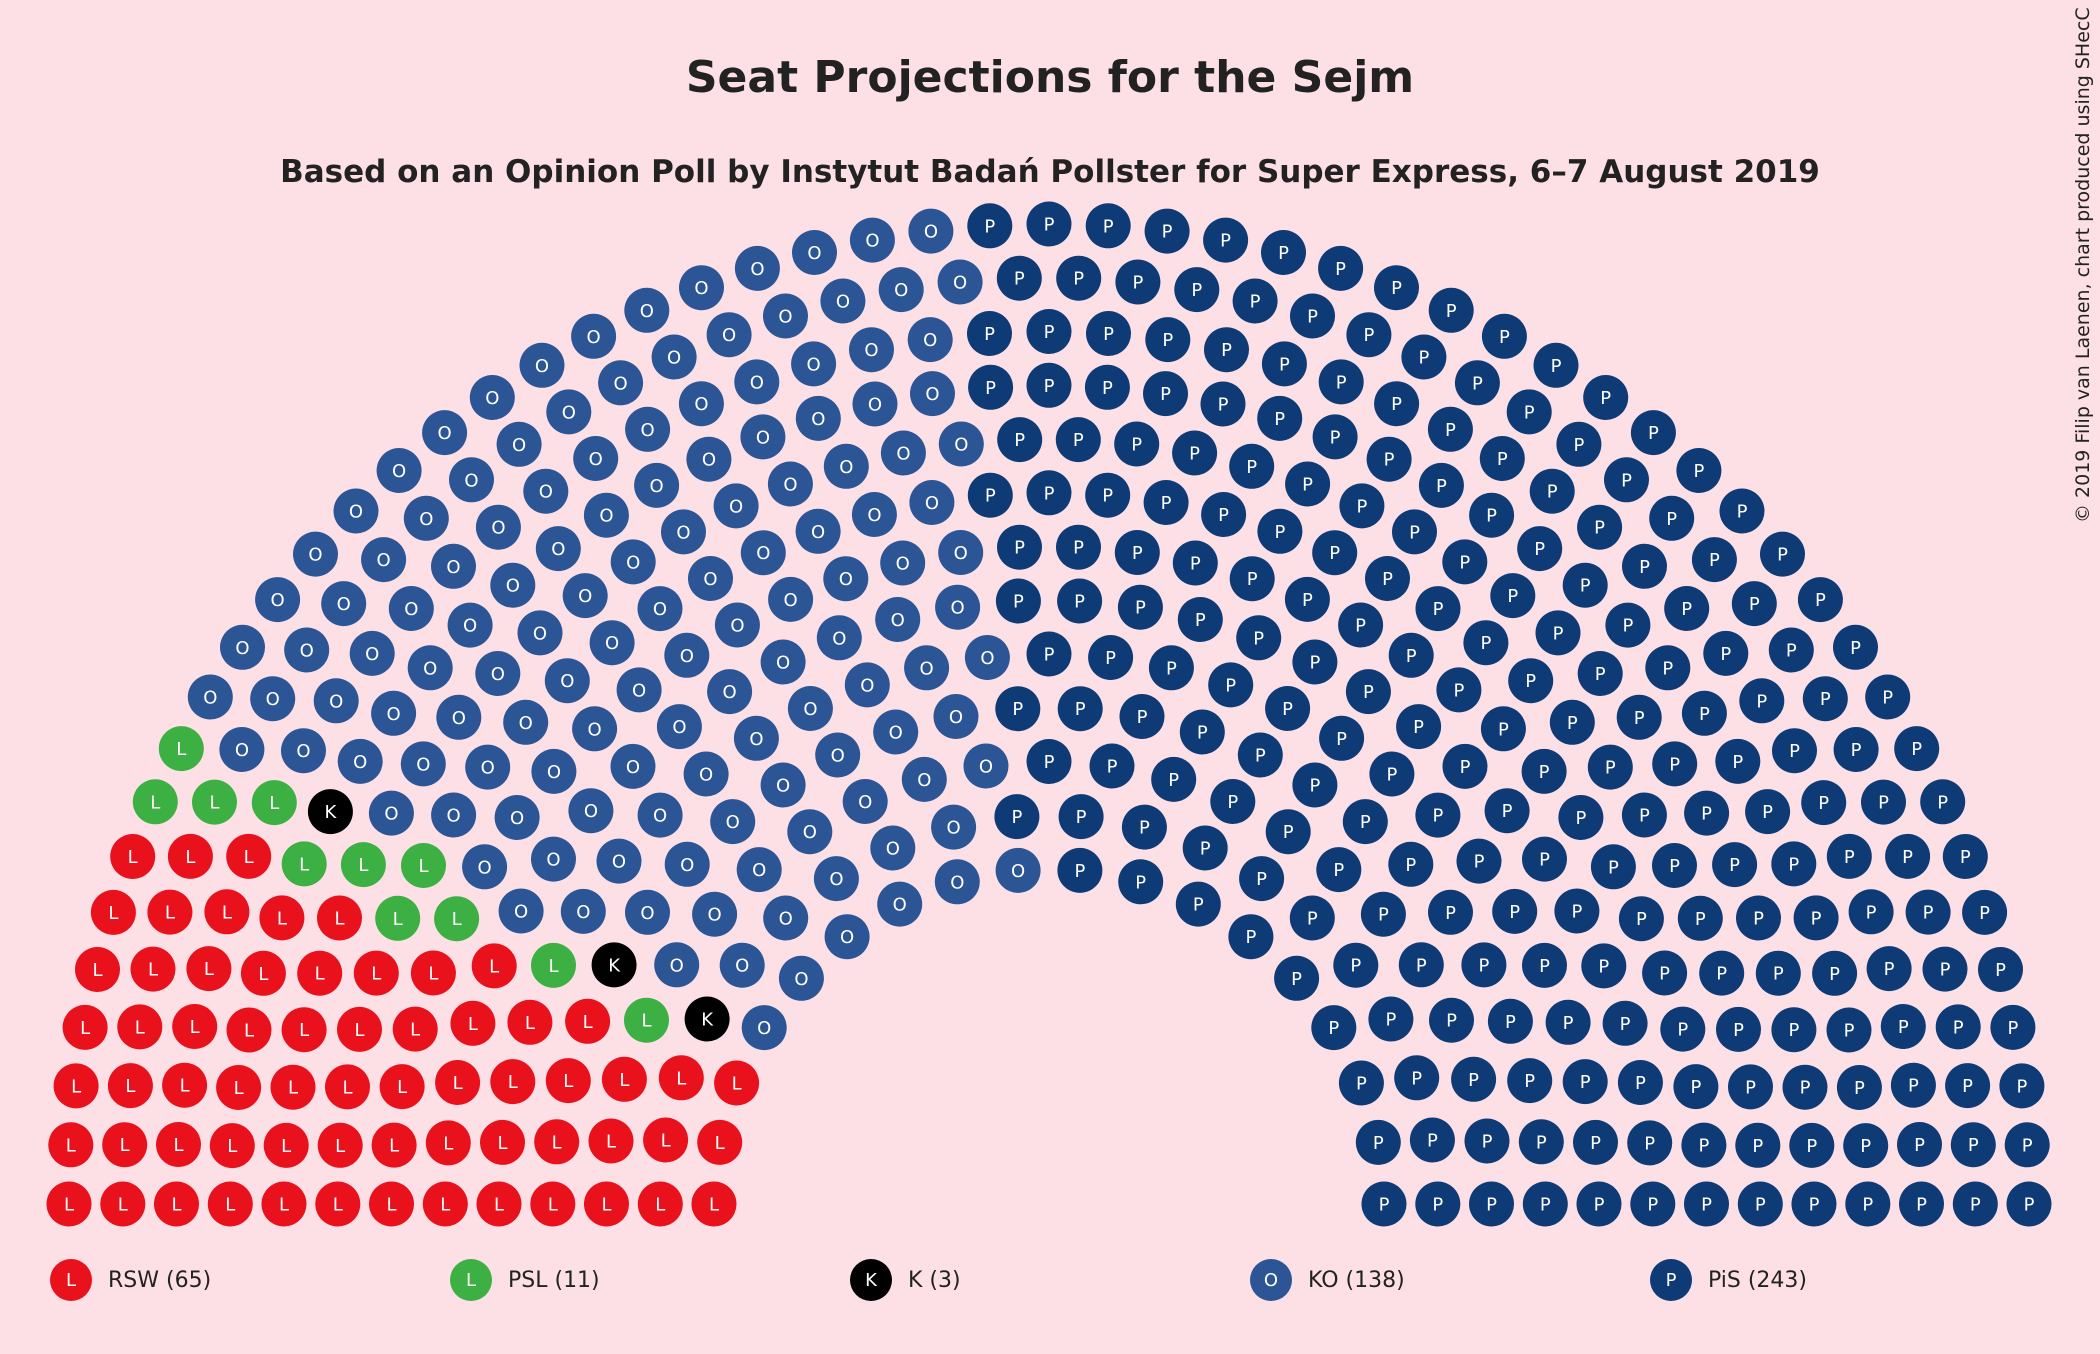 The image size is (2100, 1354). I want to click on legend-item-psl: L PSL (11), so click(525, 1280).